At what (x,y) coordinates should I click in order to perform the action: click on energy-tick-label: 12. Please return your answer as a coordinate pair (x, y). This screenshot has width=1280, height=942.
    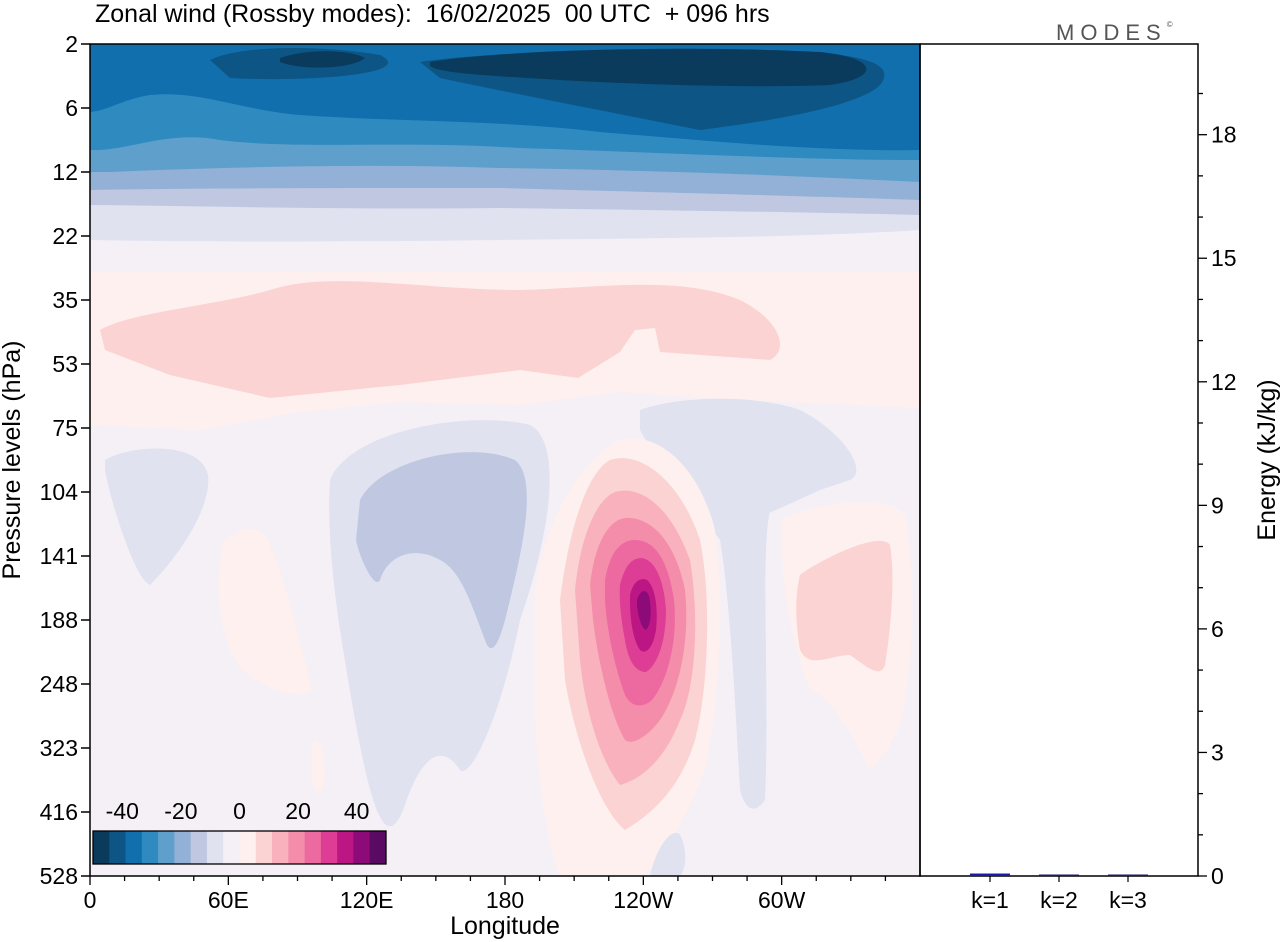
    Looking at the image, I should click on (1224, 382).